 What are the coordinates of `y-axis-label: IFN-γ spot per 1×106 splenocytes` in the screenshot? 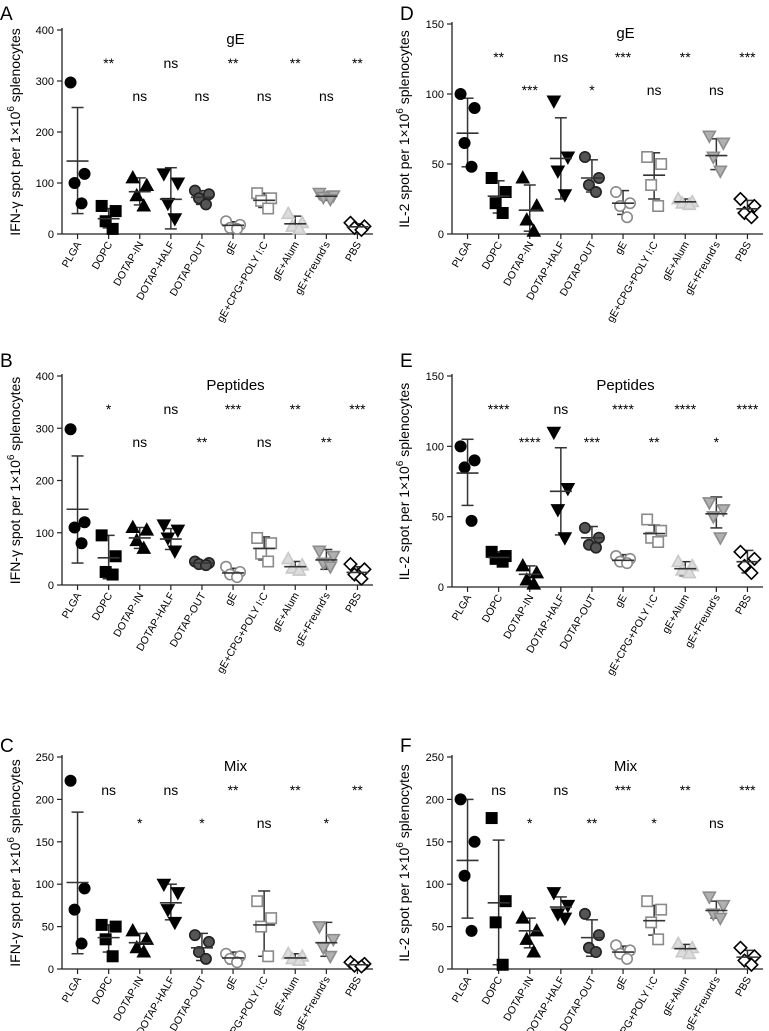 It's located at (14, 863).